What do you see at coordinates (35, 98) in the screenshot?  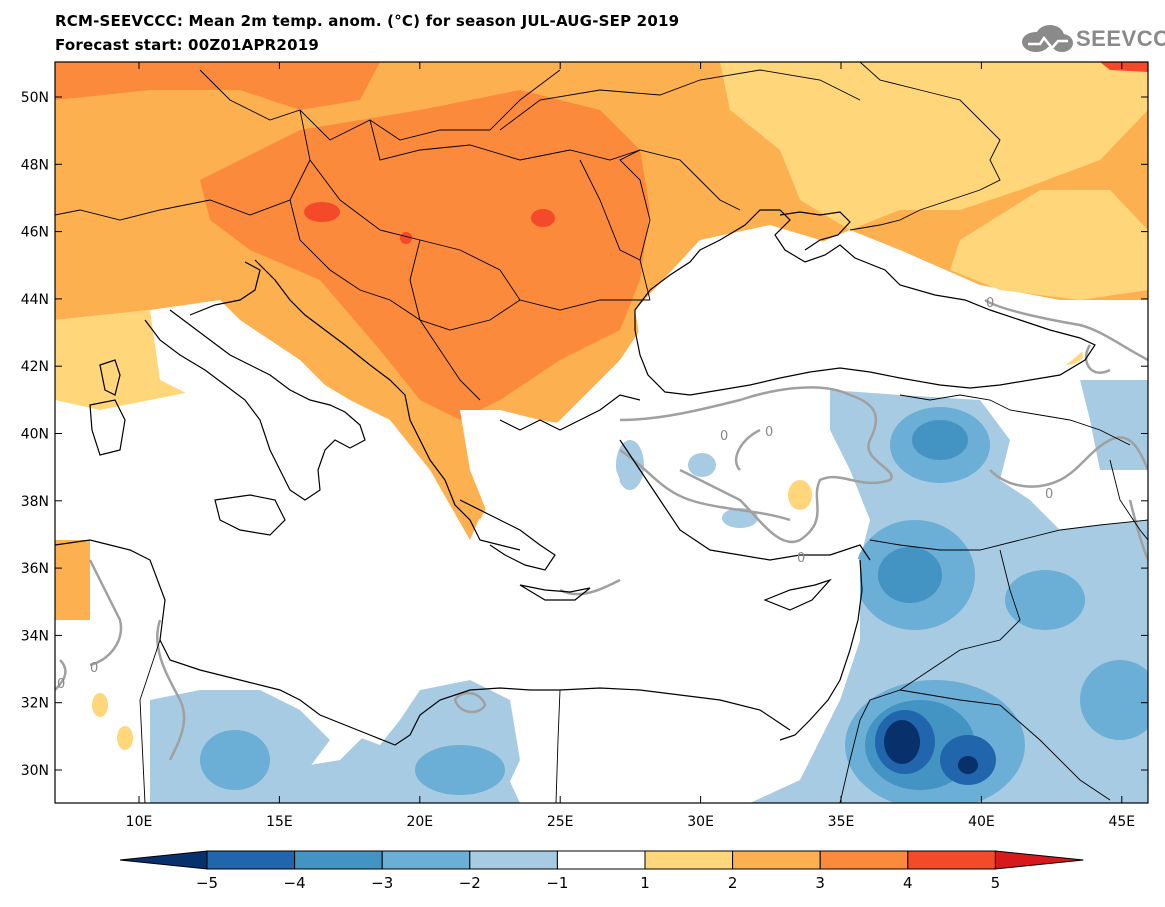 I see `lat-label: 50N` at bounding box center [35, 98].